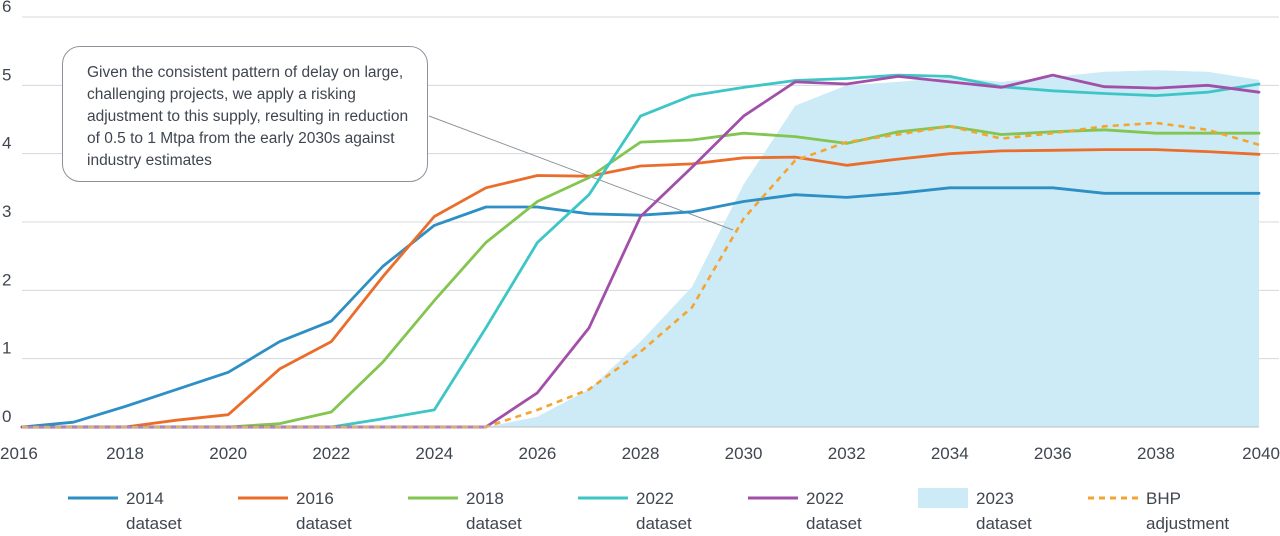 The width and height of the screenshot is (1280, 536). I want to click on legend-label: 2018 dataset, so click(494, 511).